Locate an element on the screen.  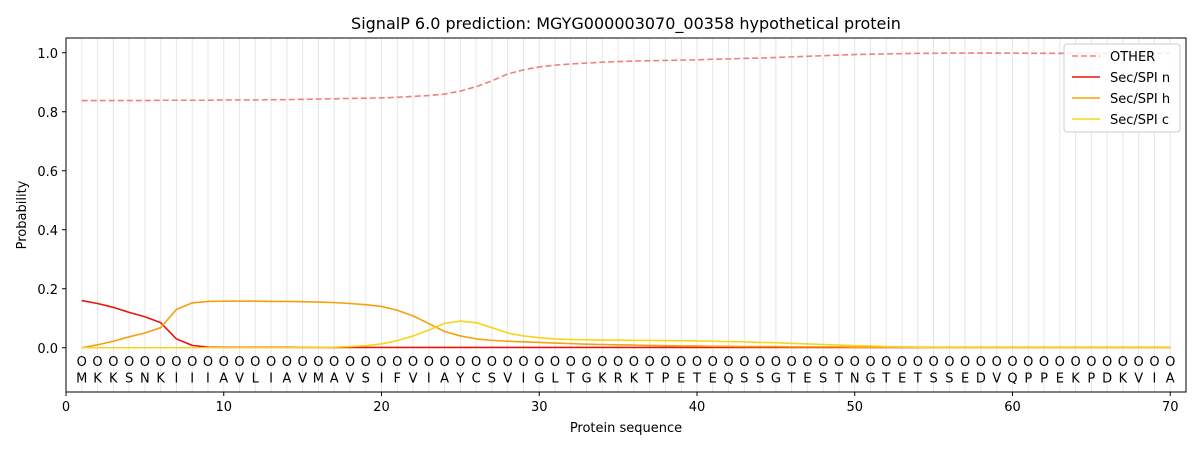
x-tick-label: 70 is located at coordinates (1170, 407).